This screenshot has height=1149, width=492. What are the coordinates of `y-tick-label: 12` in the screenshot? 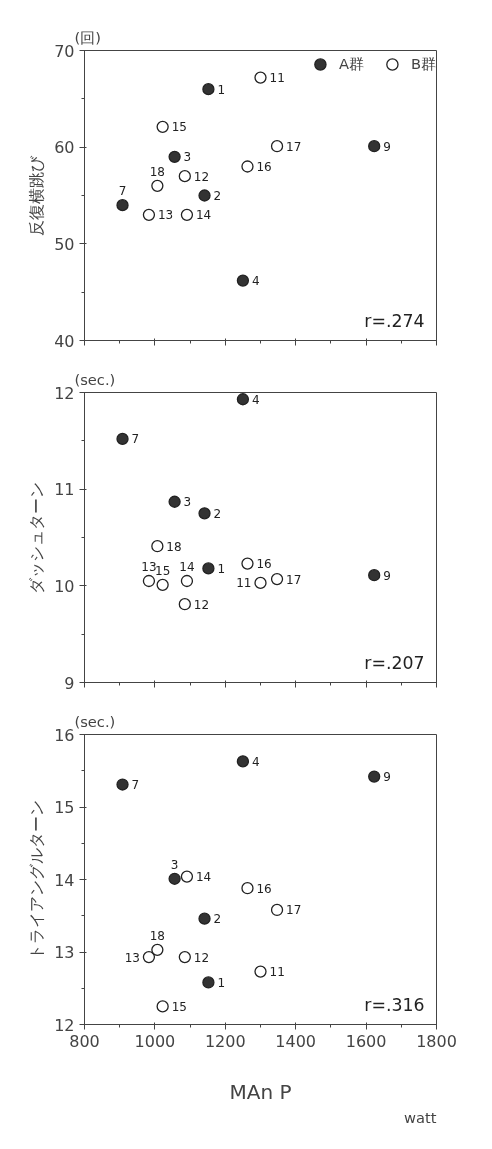 It's located at (64, 393).